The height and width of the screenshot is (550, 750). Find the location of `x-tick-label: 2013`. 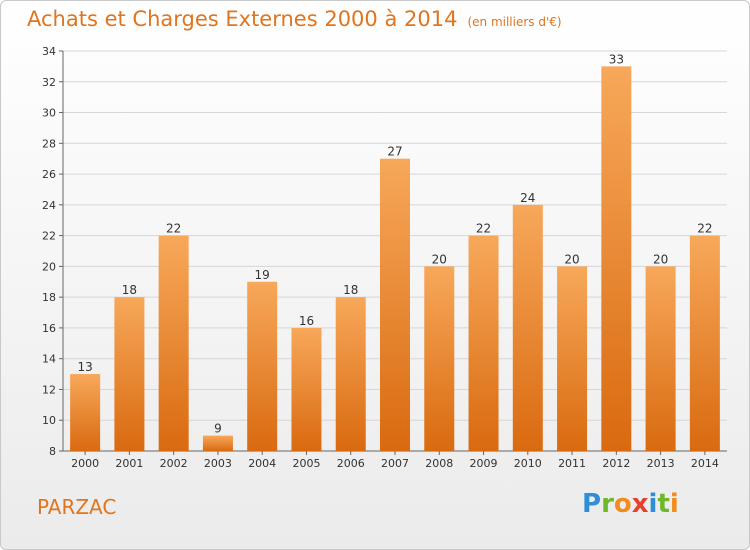

x-tick-label: 2013 is located at coordinates (661, 463).